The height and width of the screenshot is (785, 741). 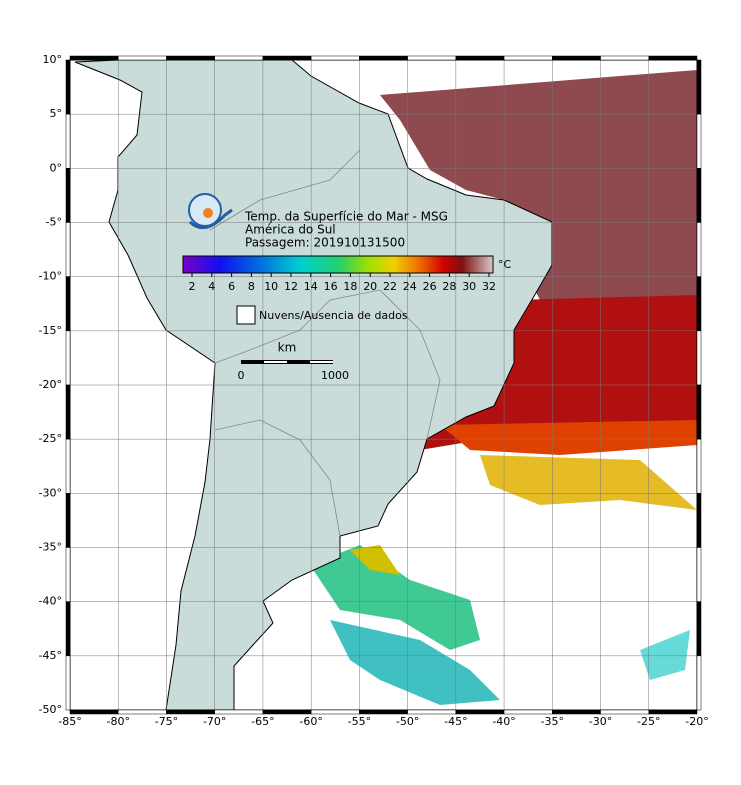 What do you see at coordinates (430, 286) in the screenshot?
I see `colorbar-label: 26` at bounding box center [430, 286].